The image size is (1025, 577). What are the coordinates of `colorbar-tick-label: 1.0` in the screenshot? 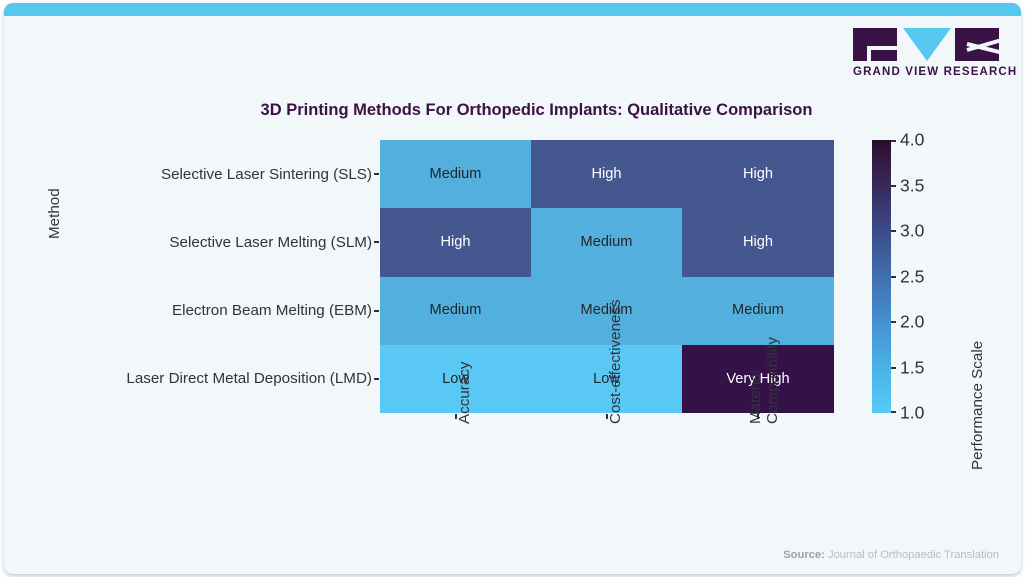 It's located at (912, 412).